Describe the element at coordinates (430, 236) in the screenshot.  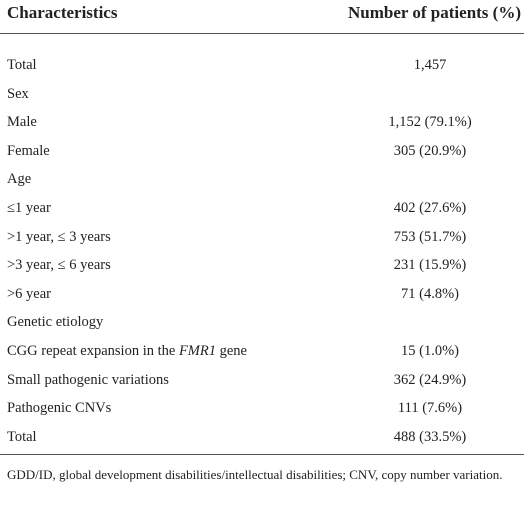
I see `row-value: 753 (51.7%)` at that location.